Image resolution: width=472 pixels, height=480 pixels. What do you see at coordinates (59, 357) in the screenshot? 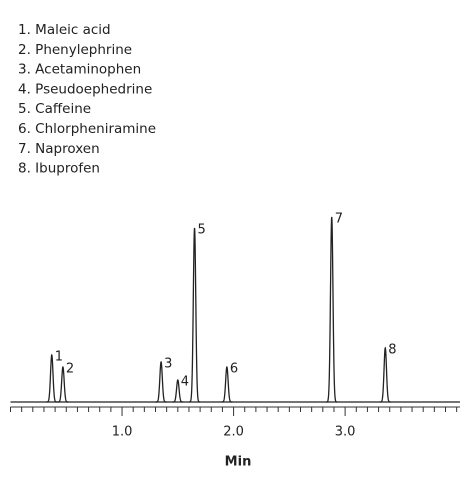
I see `peak-label: 1` at bounding box center [59, 357].